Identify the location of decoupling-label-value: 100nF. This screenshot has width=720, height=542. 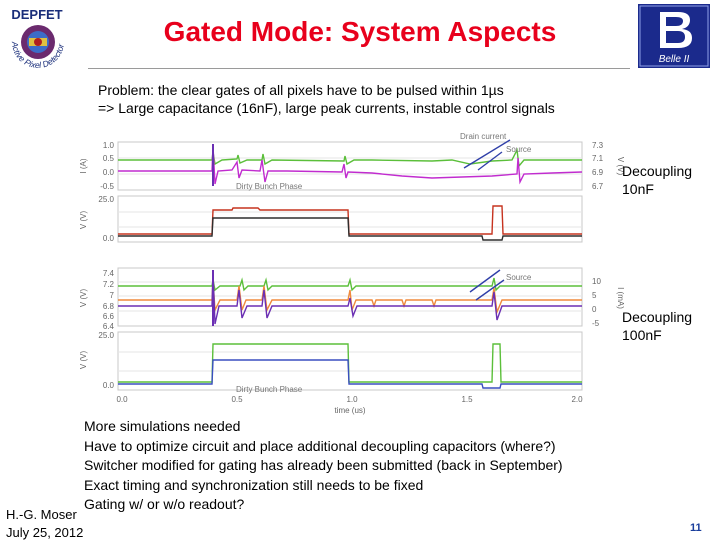
(642, 335).